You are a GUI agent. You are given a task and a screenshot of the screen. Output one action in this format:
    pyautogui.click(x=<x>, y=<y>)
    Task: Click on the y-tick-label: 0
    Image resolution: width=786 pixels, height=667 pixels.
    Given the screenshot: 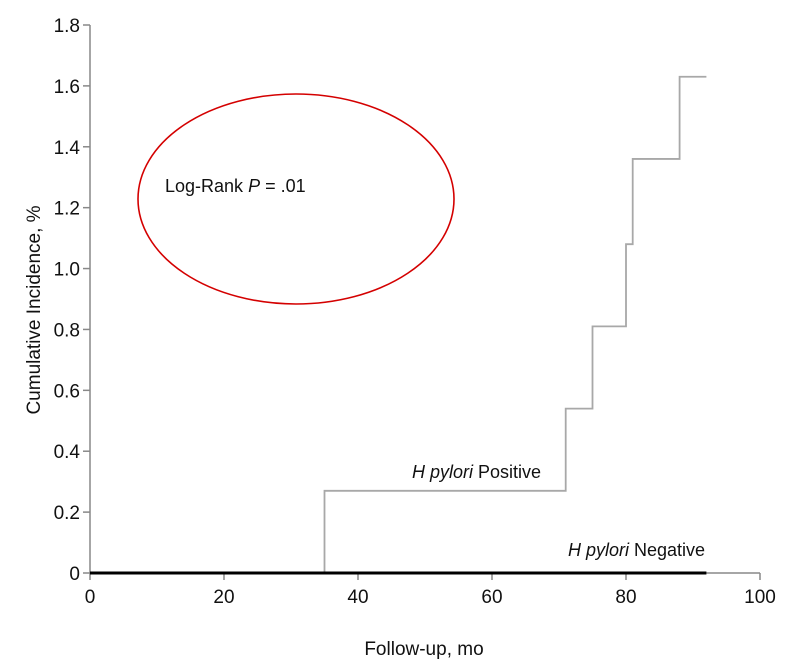 What is the action you would take?
    pyautogui.click(x=74, y=574)
    